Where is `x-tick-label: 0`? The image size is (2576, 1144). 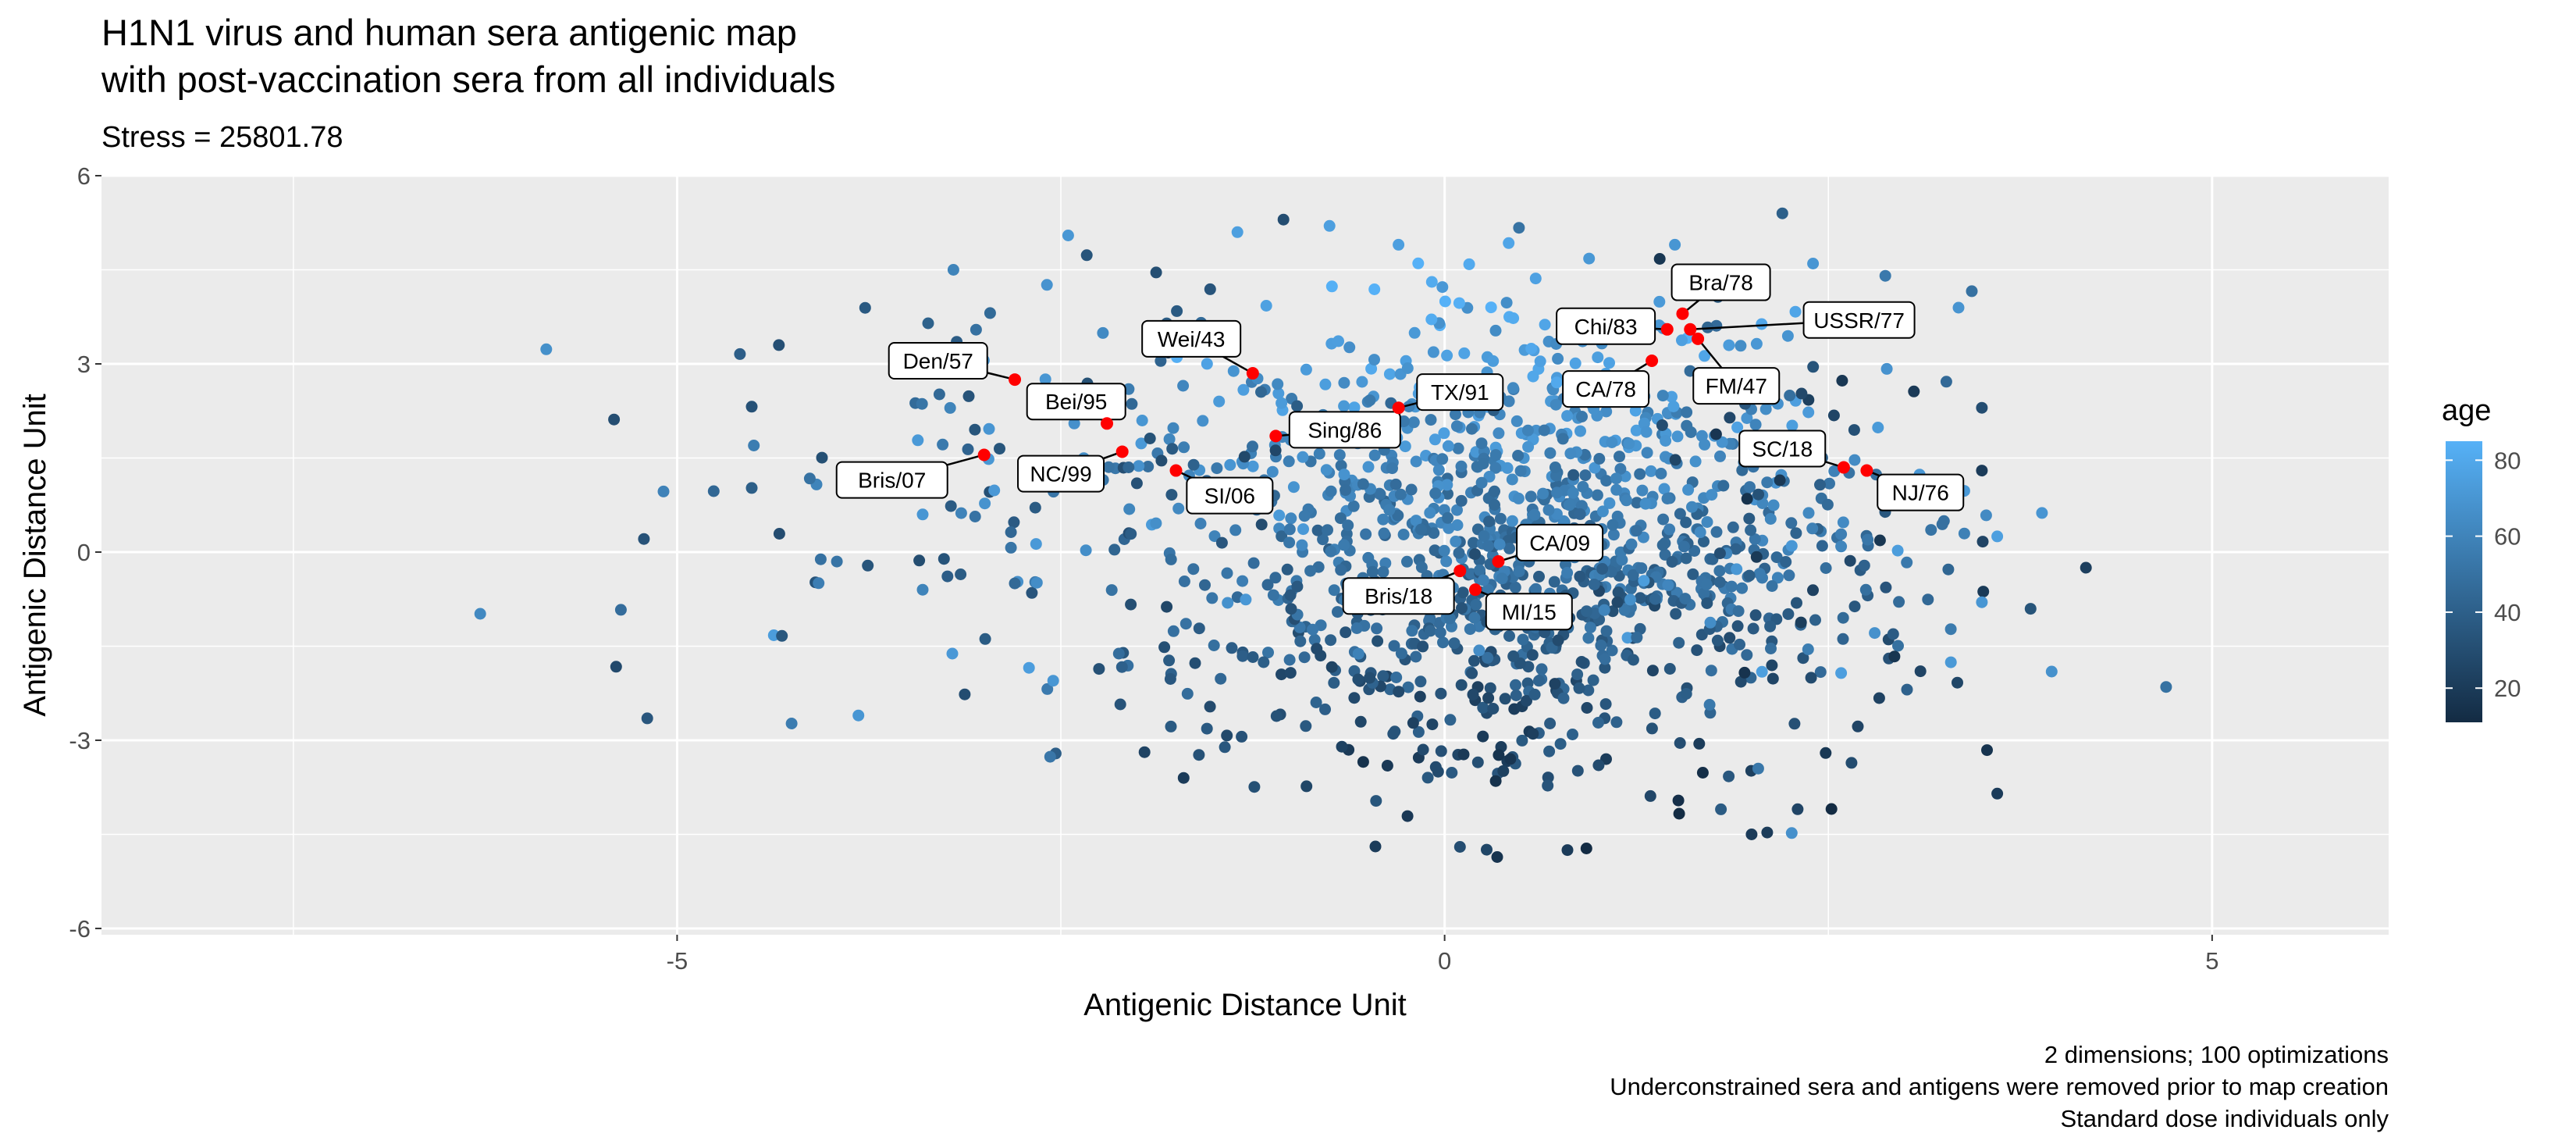 x-tick-label: 0 is located at coordinates (1444, 961).